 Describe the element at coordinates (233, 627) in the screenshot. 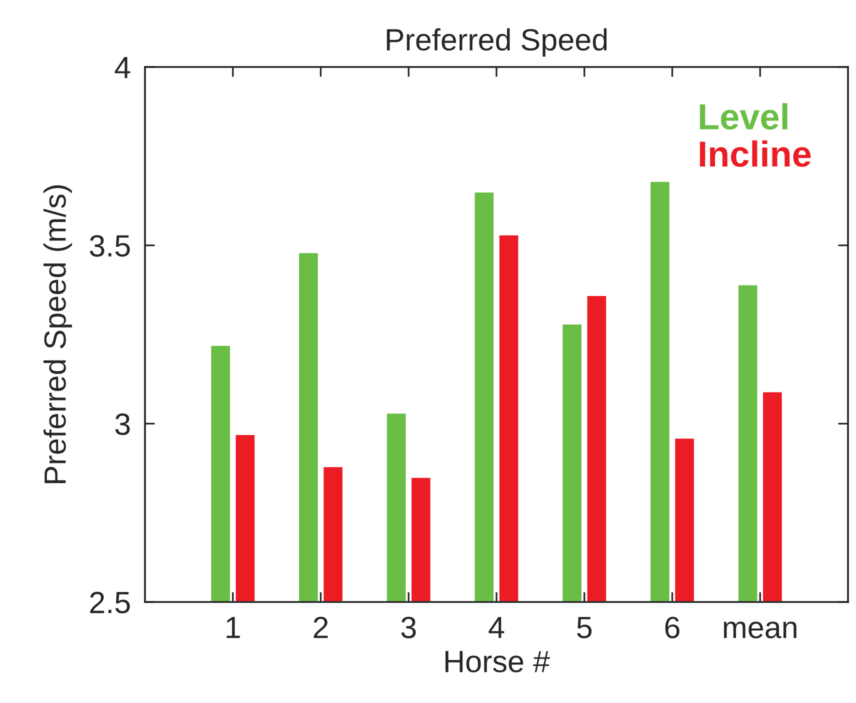

I see `x-tick-label: 1` at that location.